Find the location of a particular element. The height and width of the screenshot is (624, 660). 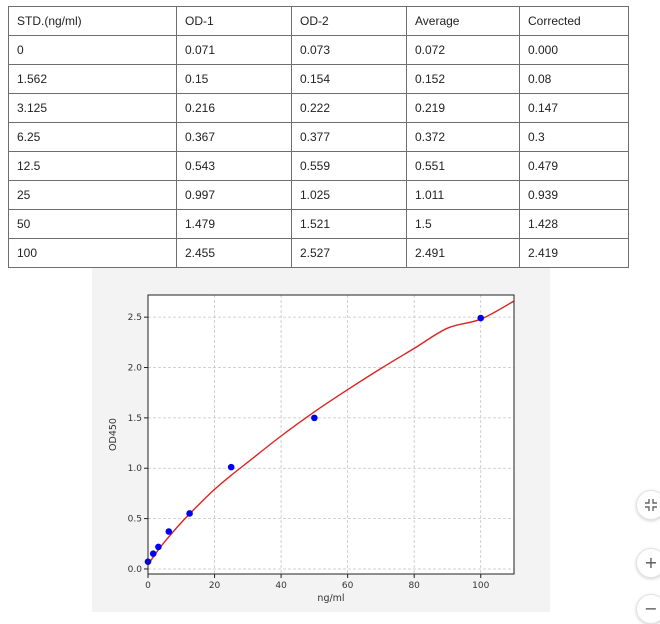

table-row: 12.5 0.543 0.559 0.551 0.479 is located at coordinates (318, 166).